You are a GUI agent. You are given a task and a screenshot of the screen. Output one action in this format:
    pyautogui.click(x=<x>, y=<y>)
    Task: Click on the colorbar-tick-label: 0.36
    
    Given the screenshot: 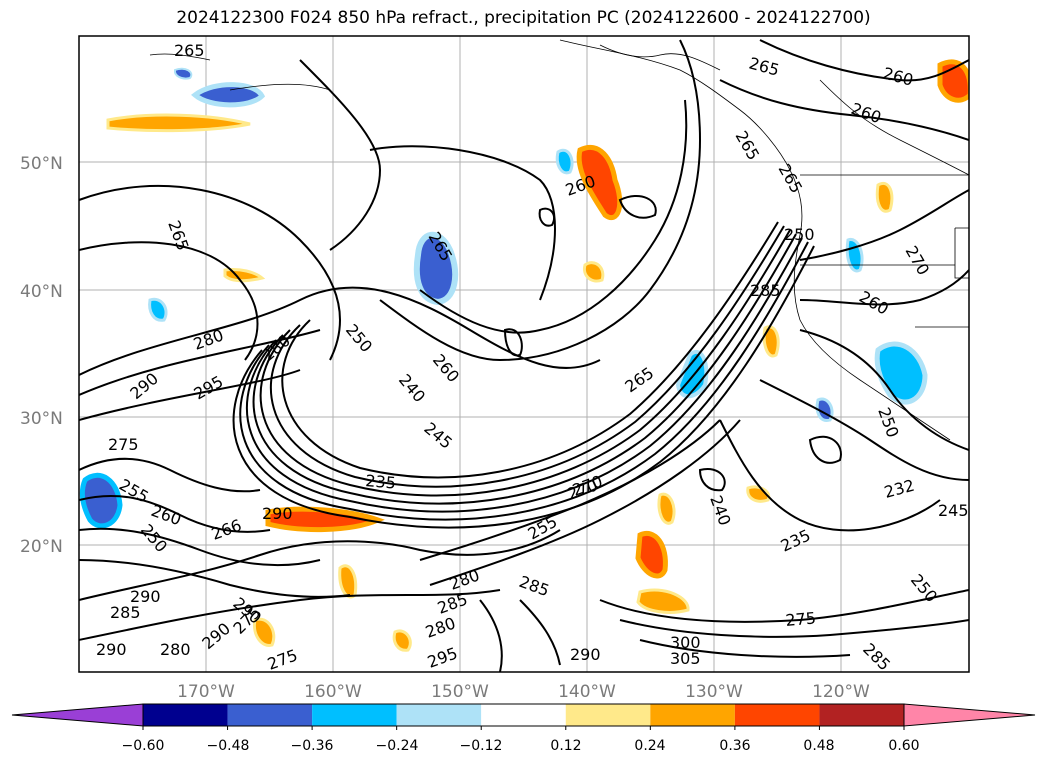 What is the action you would take?
    pyautogui.click(x=734, y=746)
    